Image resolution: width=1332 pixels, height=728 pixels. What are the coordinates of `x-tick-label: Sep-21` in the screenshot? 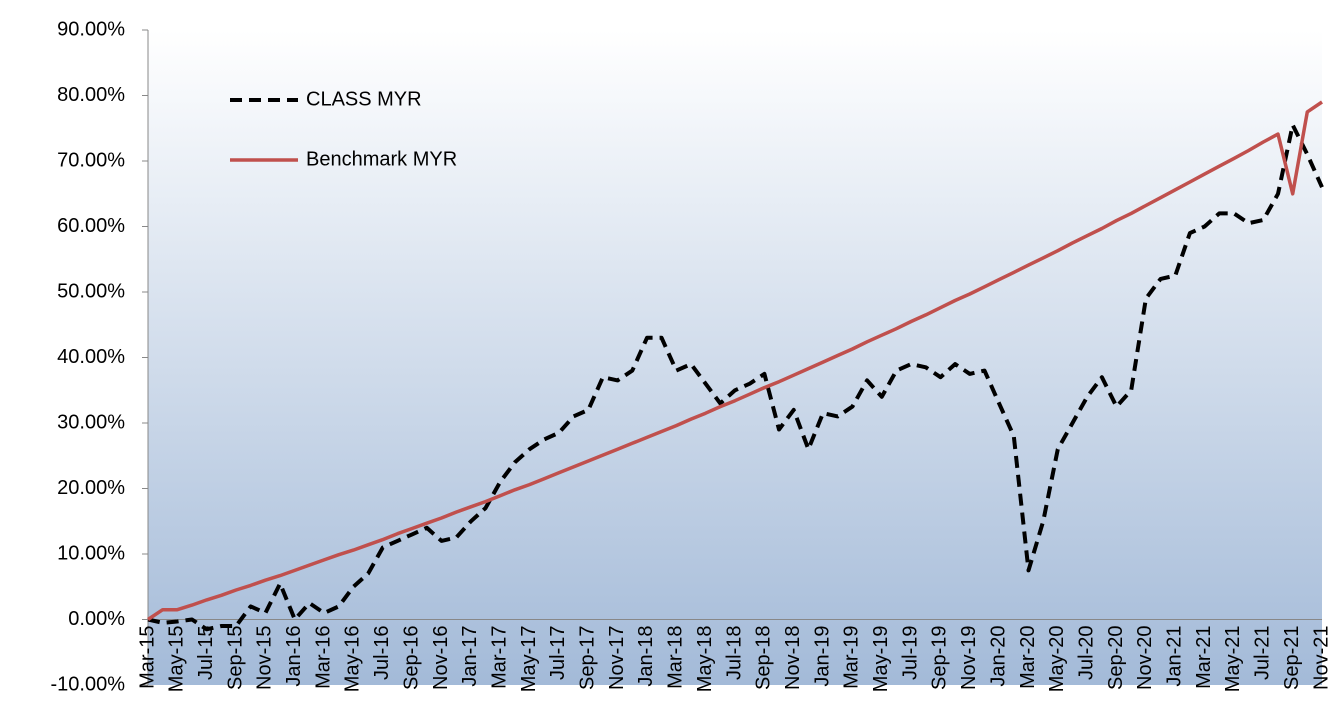 It's located at (1292, 658).